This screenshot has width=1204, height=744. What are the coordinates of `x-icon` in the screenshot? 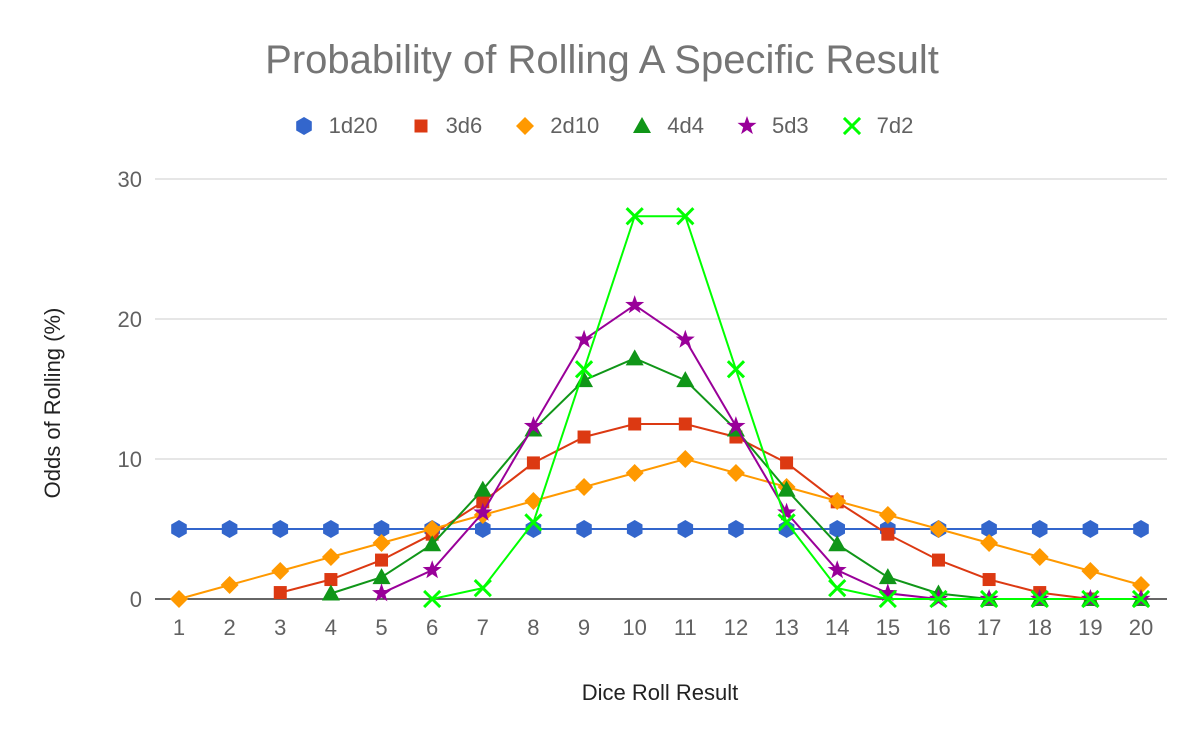 It's located at (851, 126).